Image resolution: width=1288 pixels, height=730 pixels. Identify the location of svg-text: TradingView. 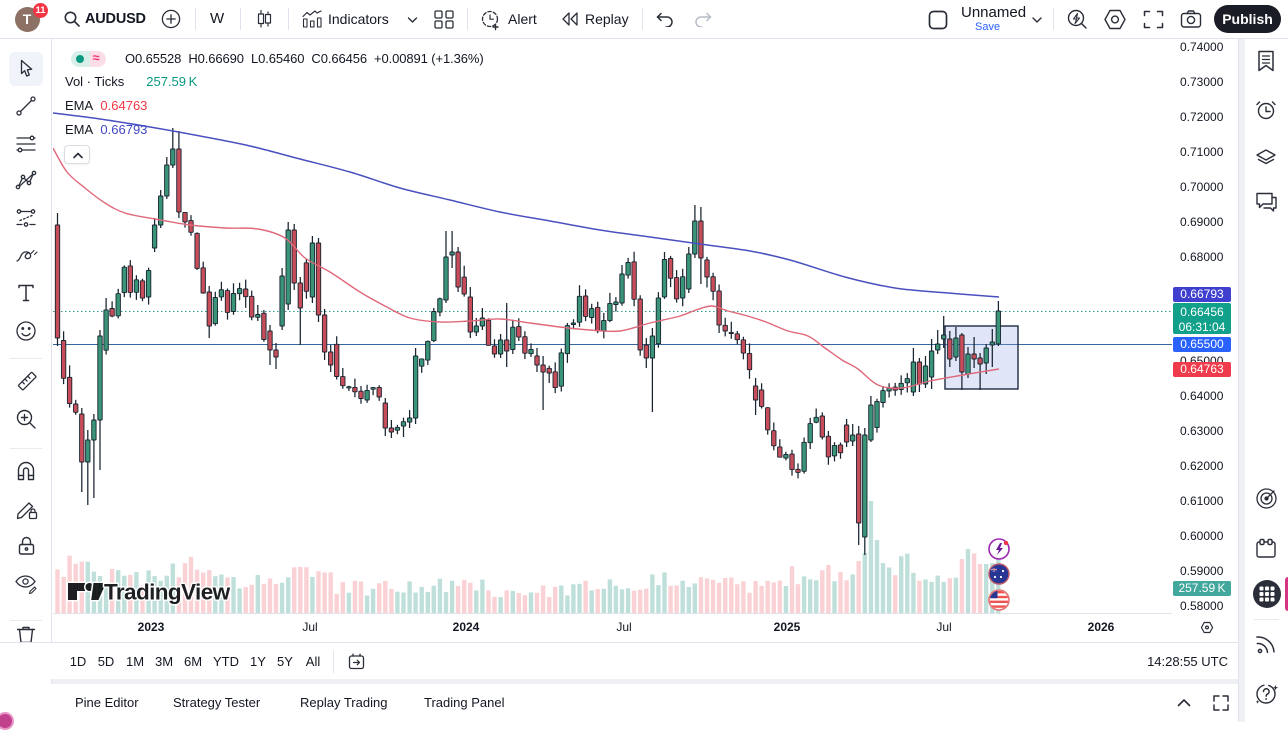
(167, 592).